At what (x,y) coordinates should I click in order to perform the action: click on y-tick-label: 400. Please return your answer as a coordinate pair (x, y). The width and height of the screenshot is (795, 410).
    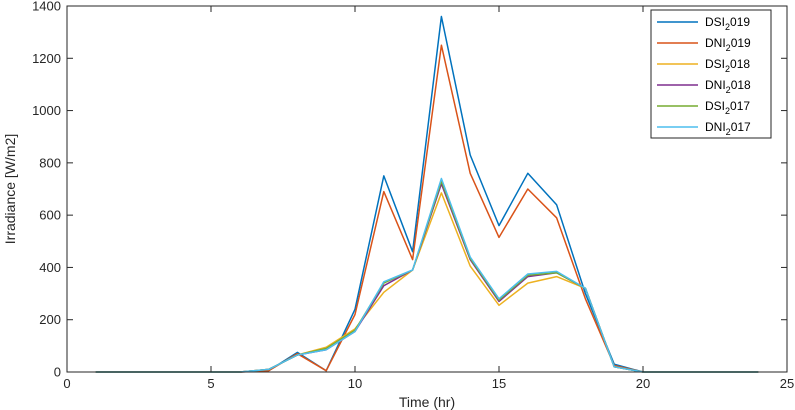
    Looking at the image, I should click on (50, 267).